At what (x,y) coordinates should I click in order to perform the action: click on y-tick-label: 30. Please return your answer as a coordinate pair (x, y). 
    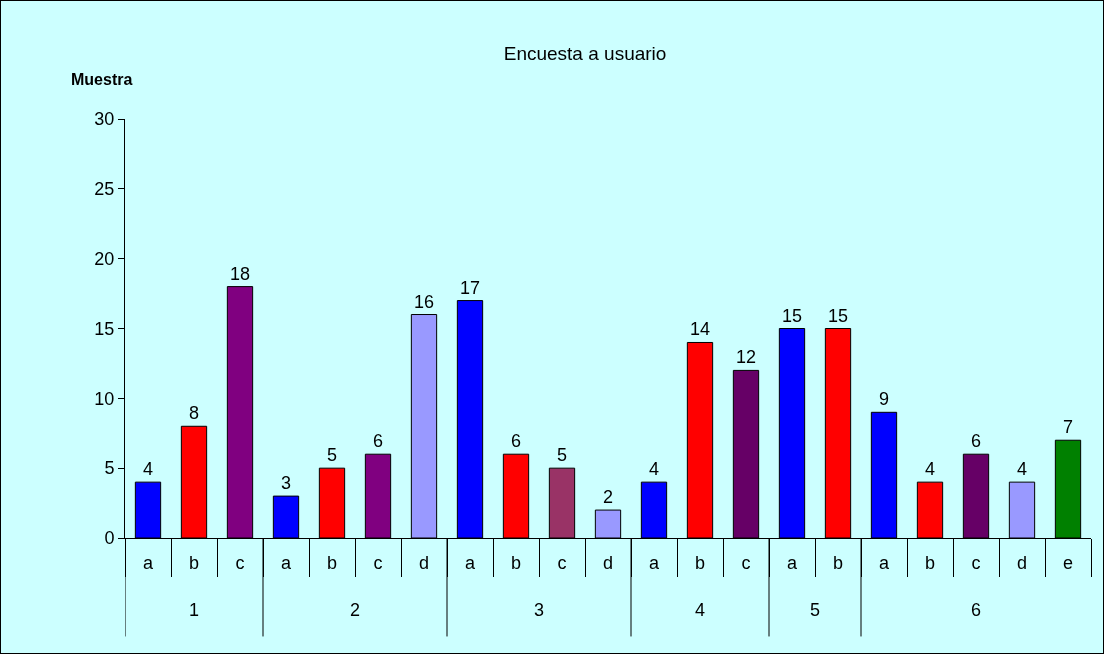
    Looking at the image, I should click on (104, 119).